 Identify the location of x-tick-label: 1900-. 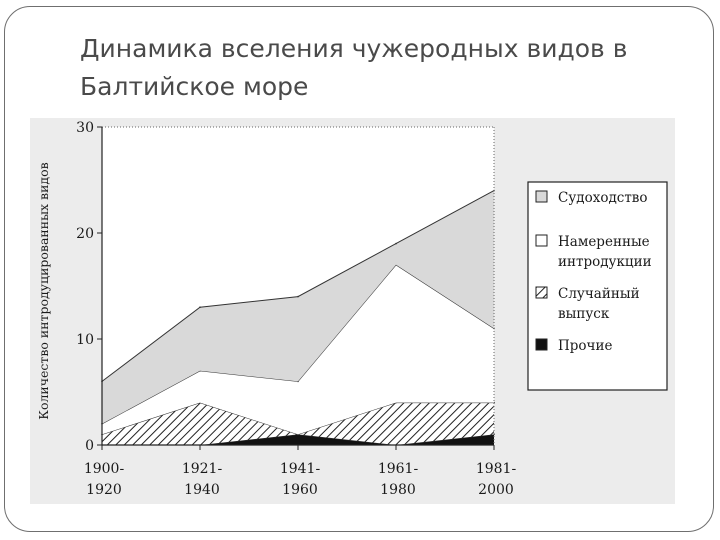
(104, 469).